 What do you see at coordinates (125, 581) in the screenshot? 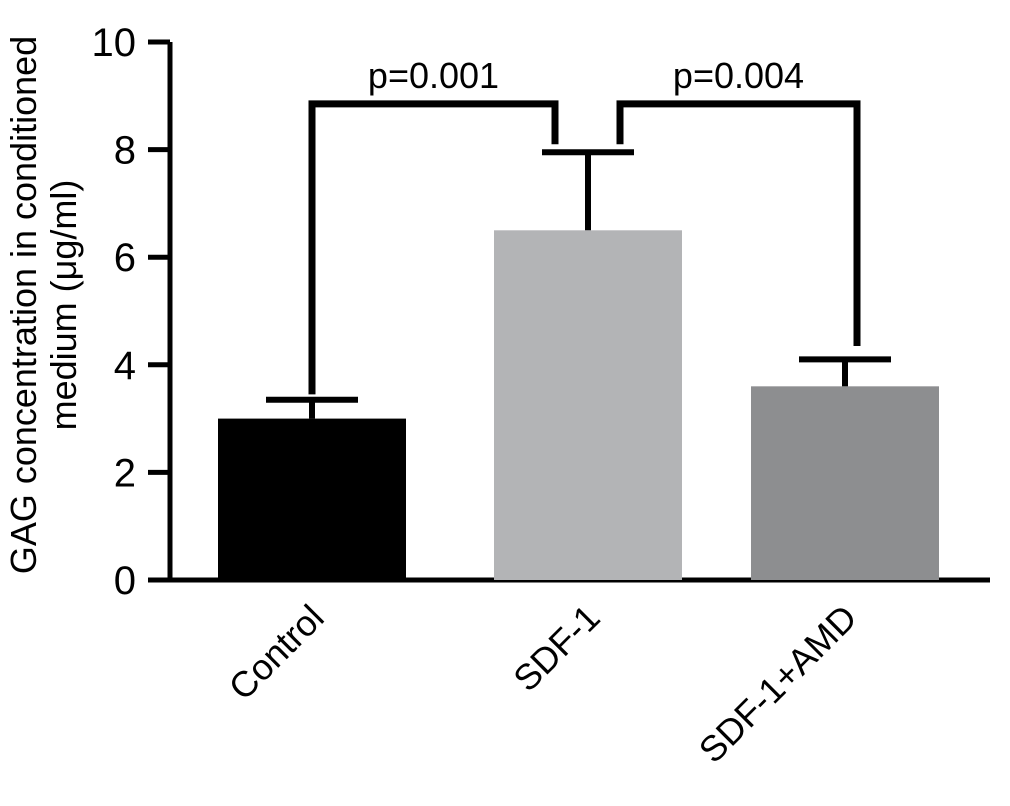
I see `y-tick-label: 0` at bounding box center [125, 581].